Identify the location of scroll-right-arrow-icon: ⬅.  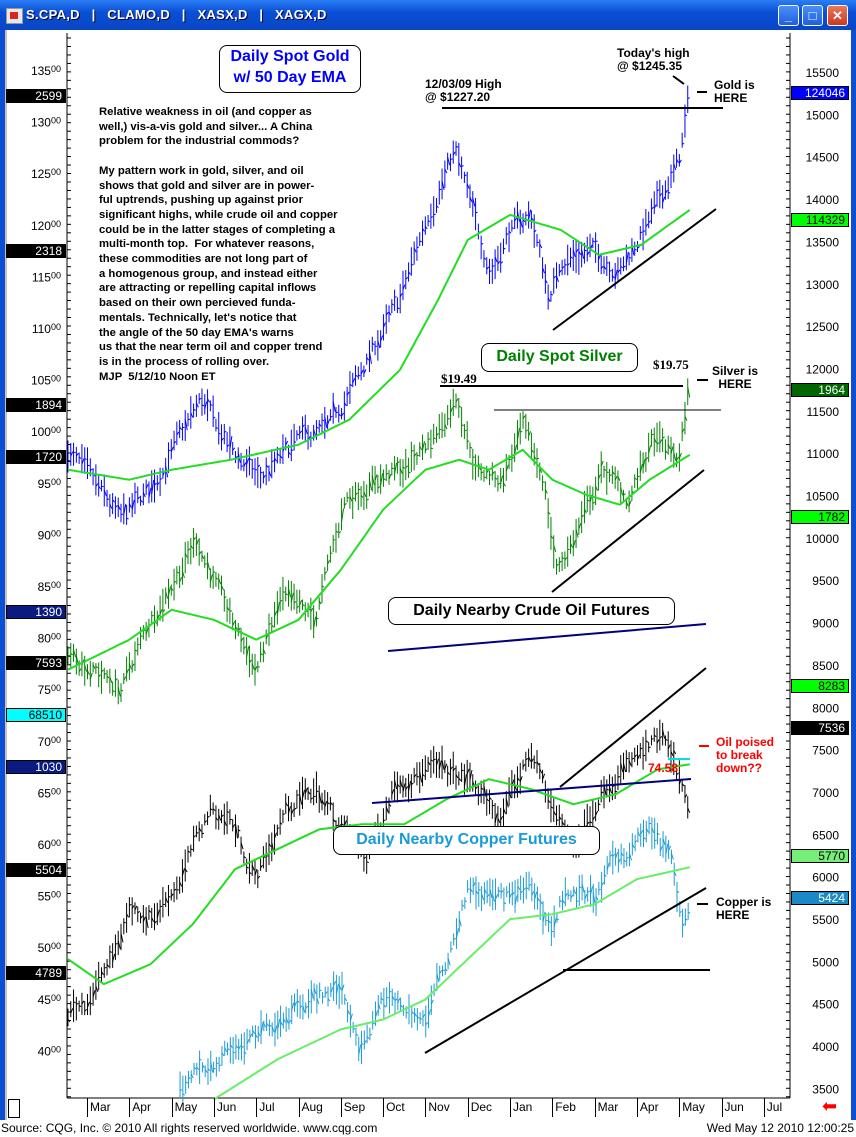
(830, 1106).